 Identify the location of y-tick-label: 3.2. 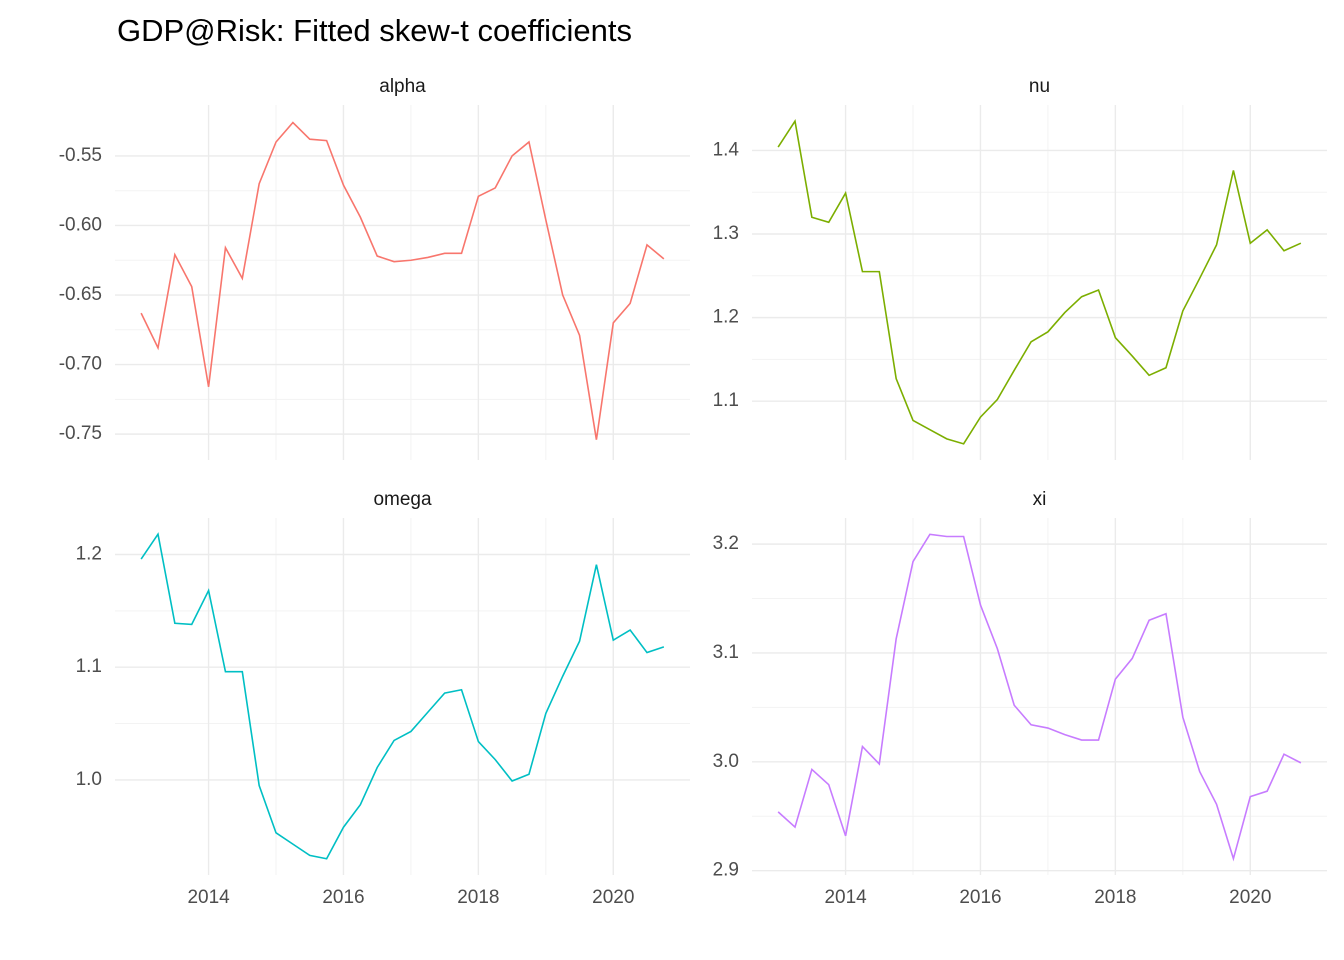
(726, 543).